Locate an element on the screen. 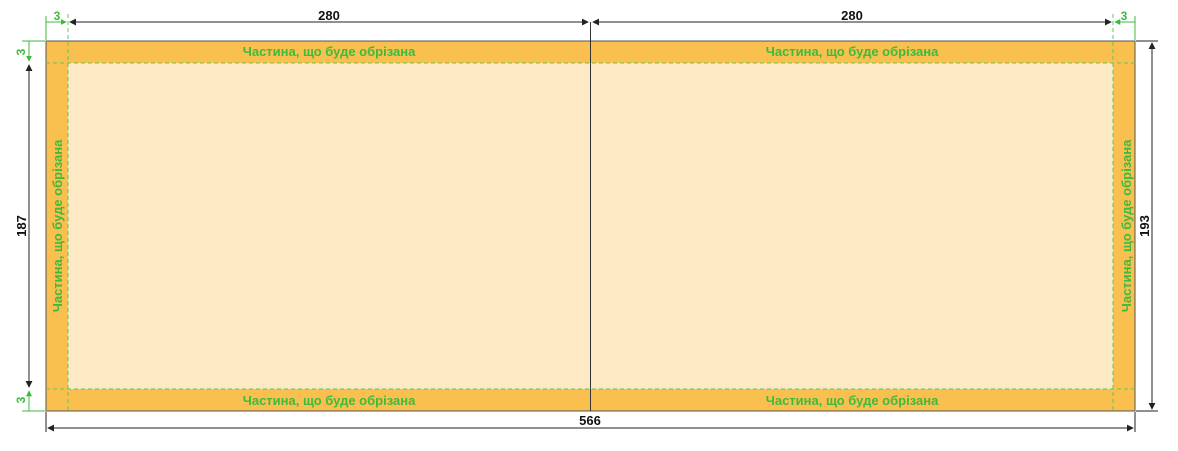 The width and height of the screenshot is (1178, 451). bleed-label-left: 3 is located at coordinates (57, 16).